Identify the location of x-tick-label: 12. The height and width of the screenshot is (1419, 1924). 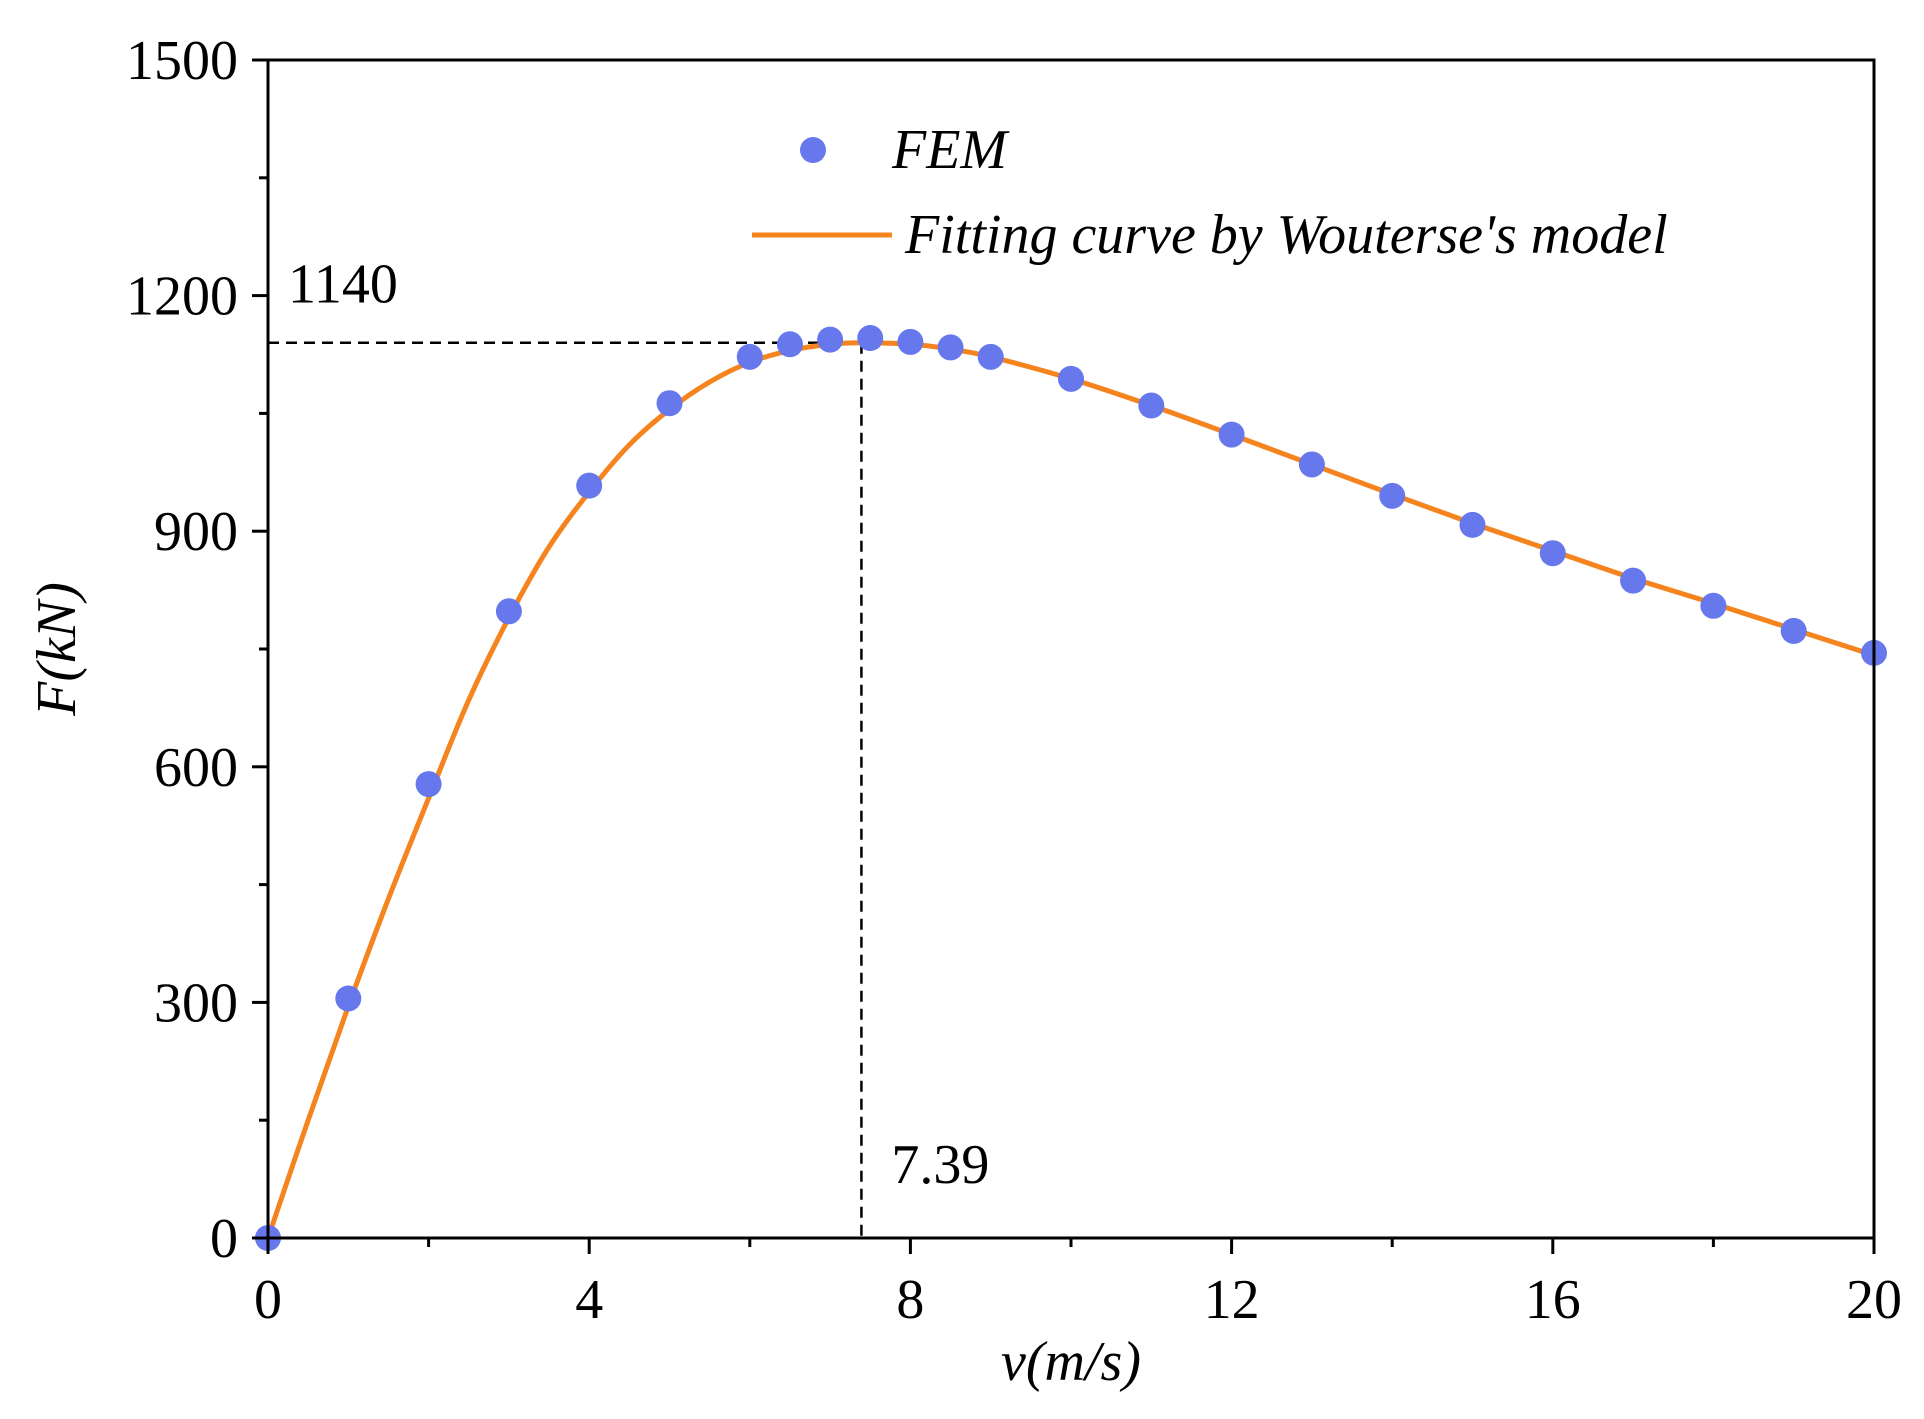
(1232, 1300).